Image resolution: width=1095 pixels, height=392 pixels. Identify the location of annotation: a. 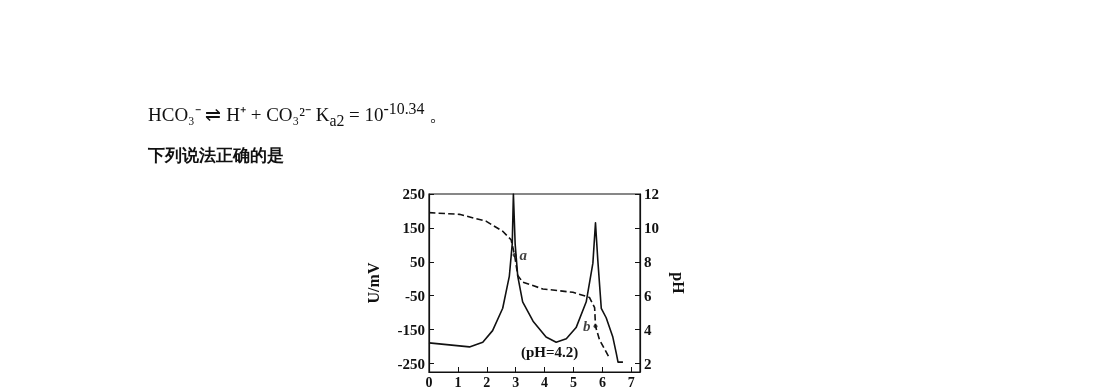
(523, 255).